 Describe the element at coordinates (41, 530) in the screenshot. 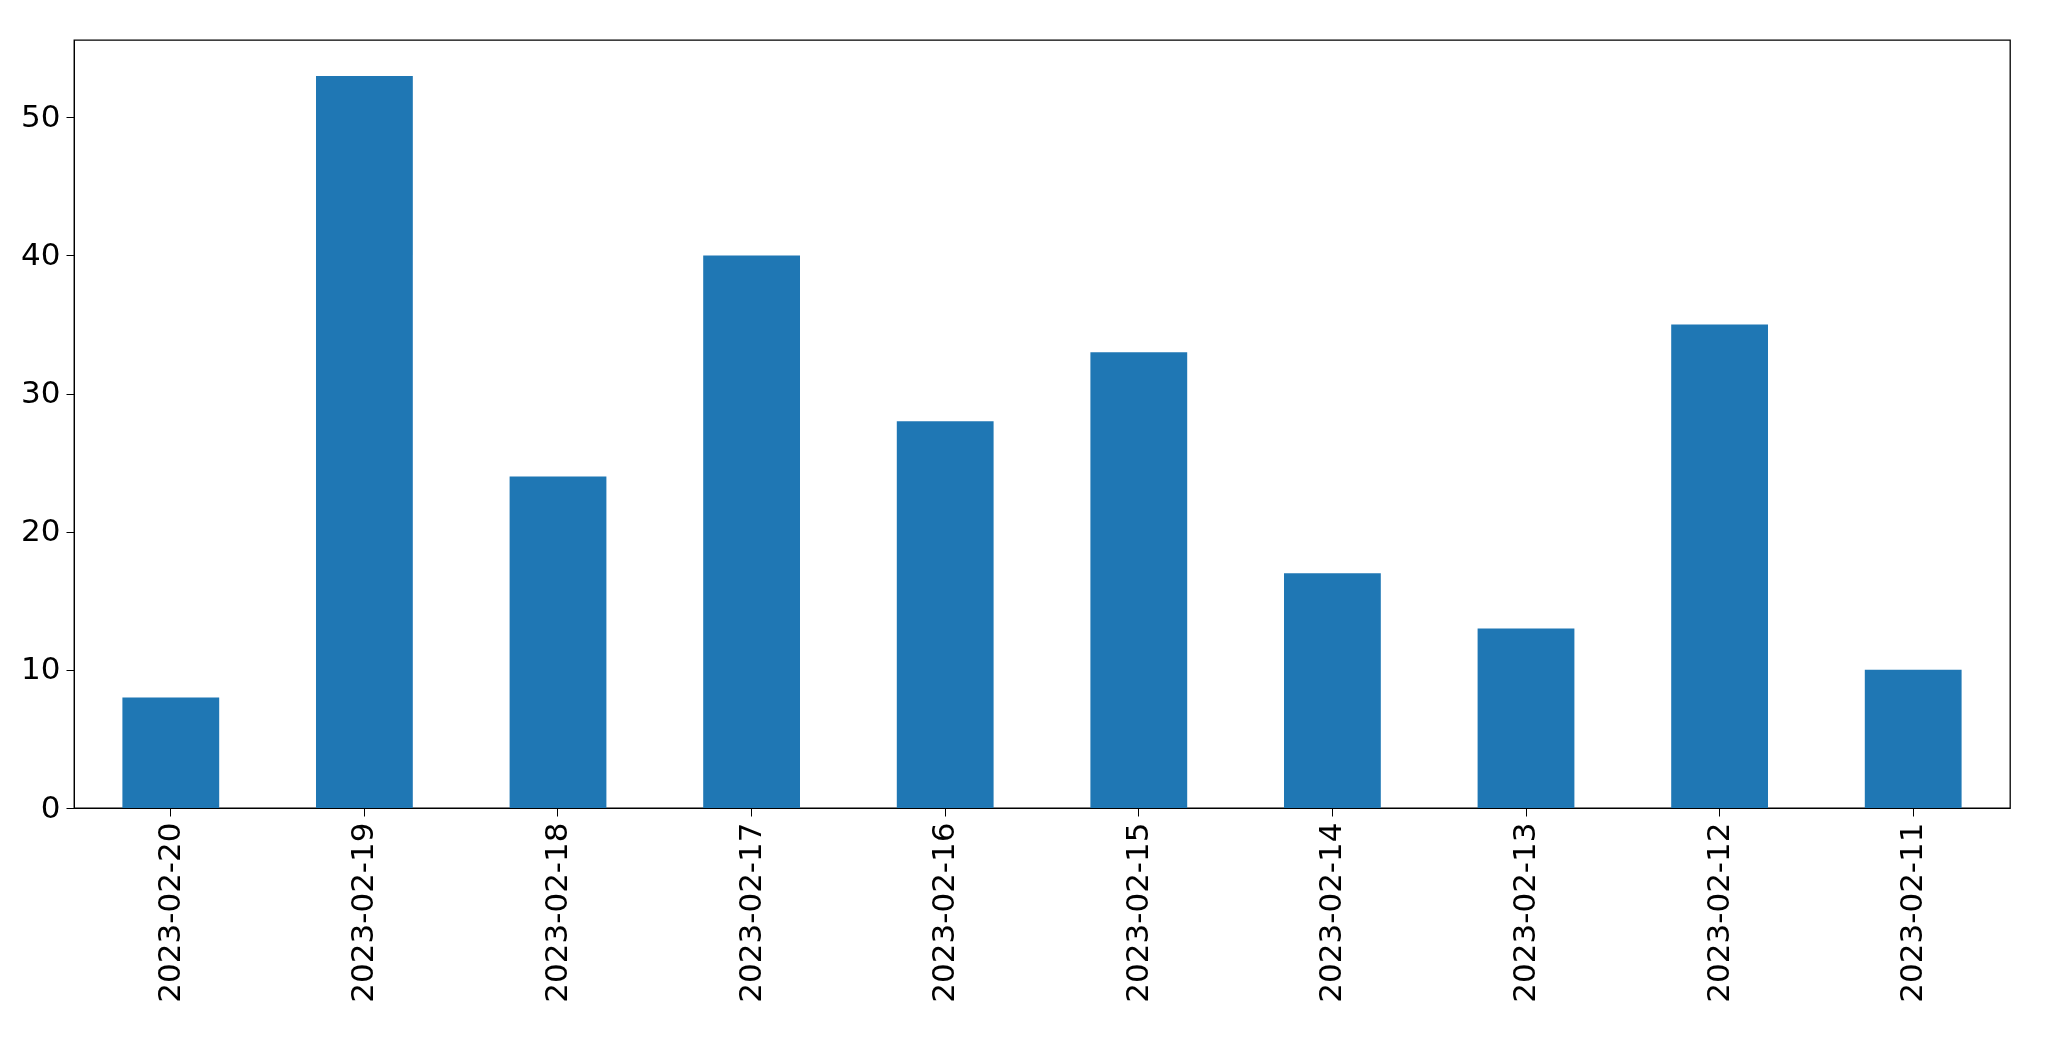

I see `y-tick-label: 20` at that location.